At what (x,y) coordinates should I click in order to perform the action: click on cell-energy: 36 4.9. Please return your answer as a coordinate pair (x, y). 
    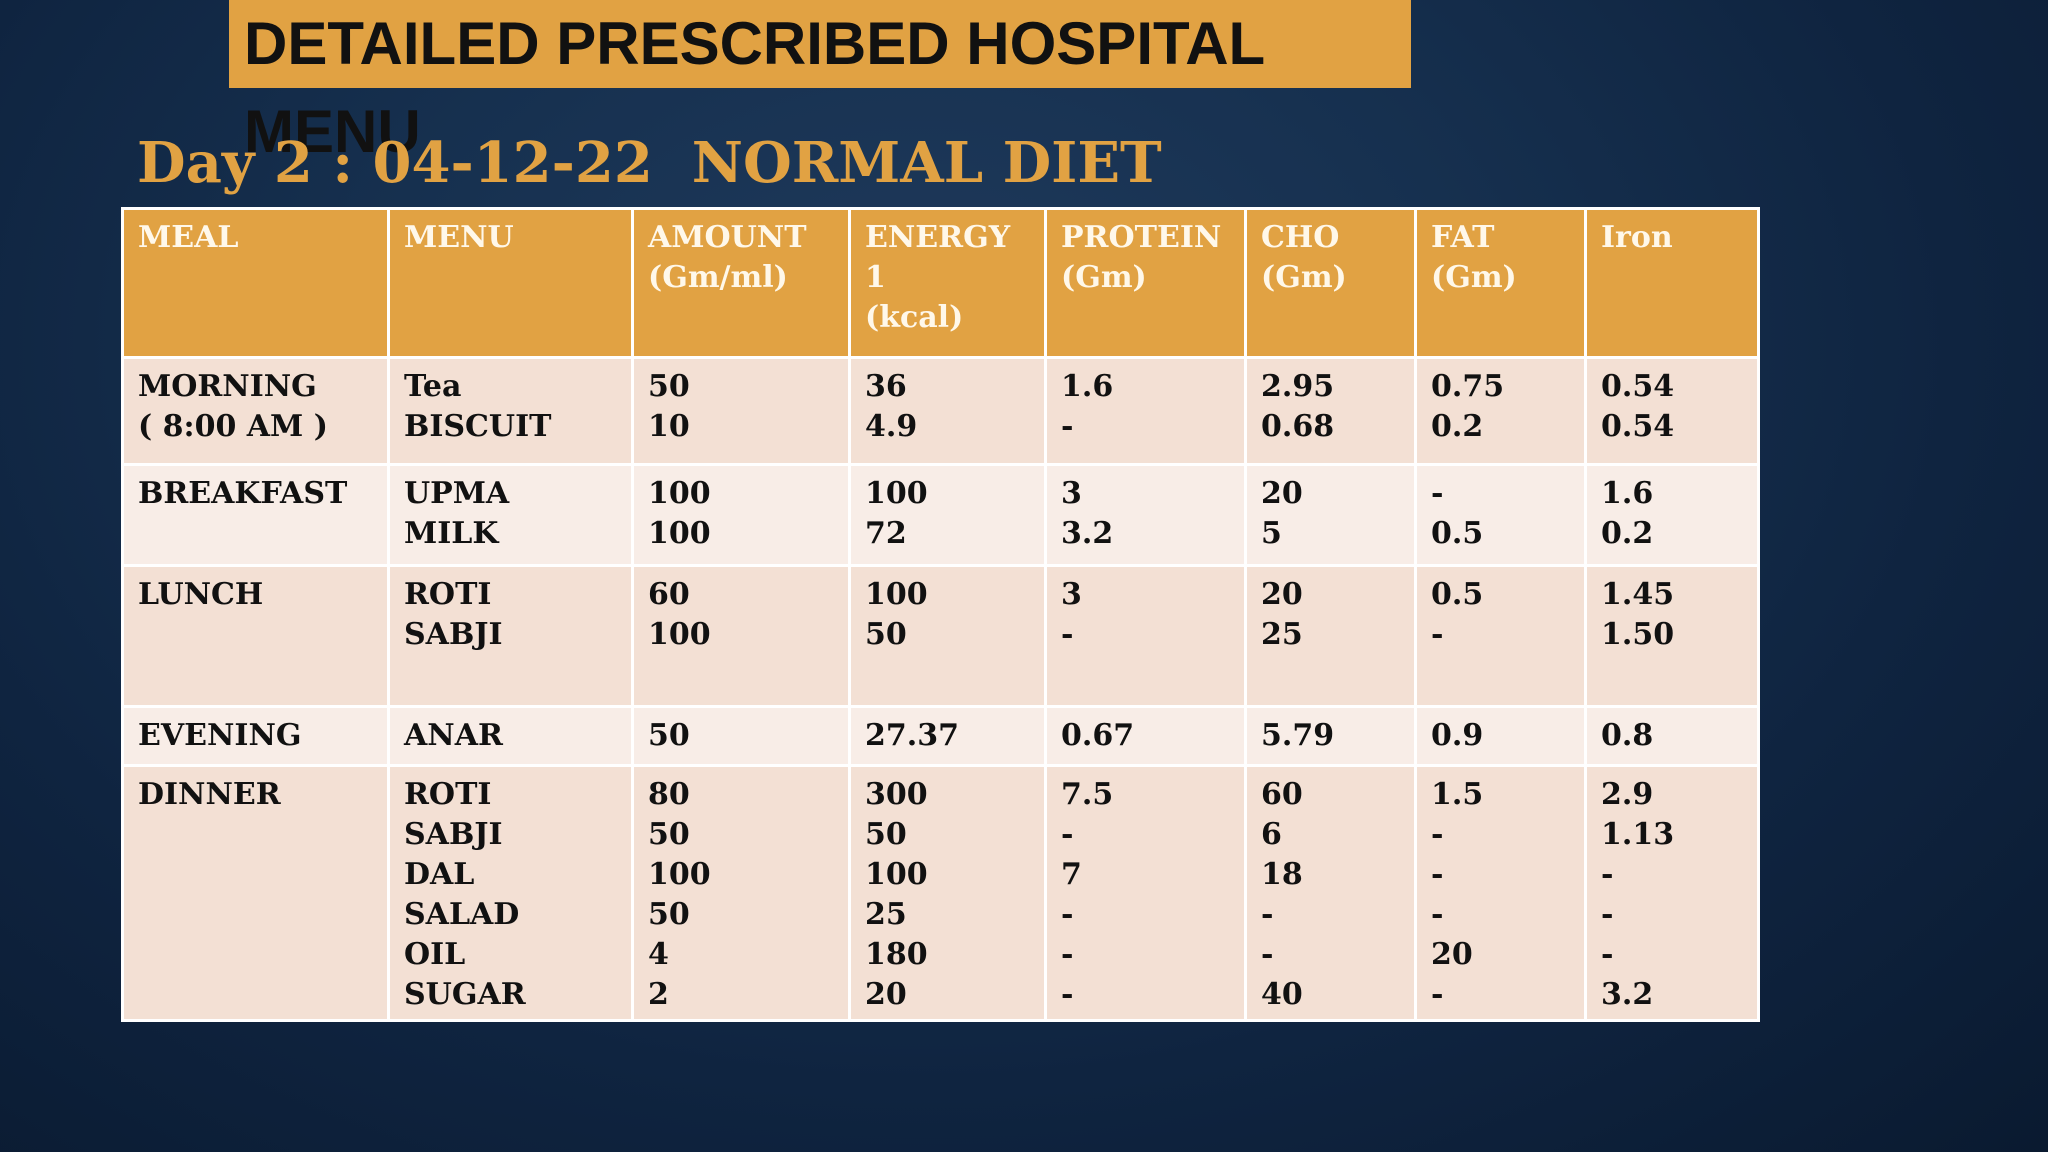
    Looking at the image, I should click on (947, 411).